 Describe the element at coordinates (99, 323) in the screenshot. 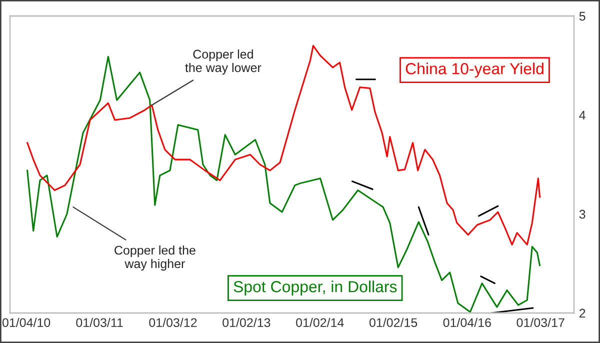

I see `x-tick-label: 01/03/11` at that location.